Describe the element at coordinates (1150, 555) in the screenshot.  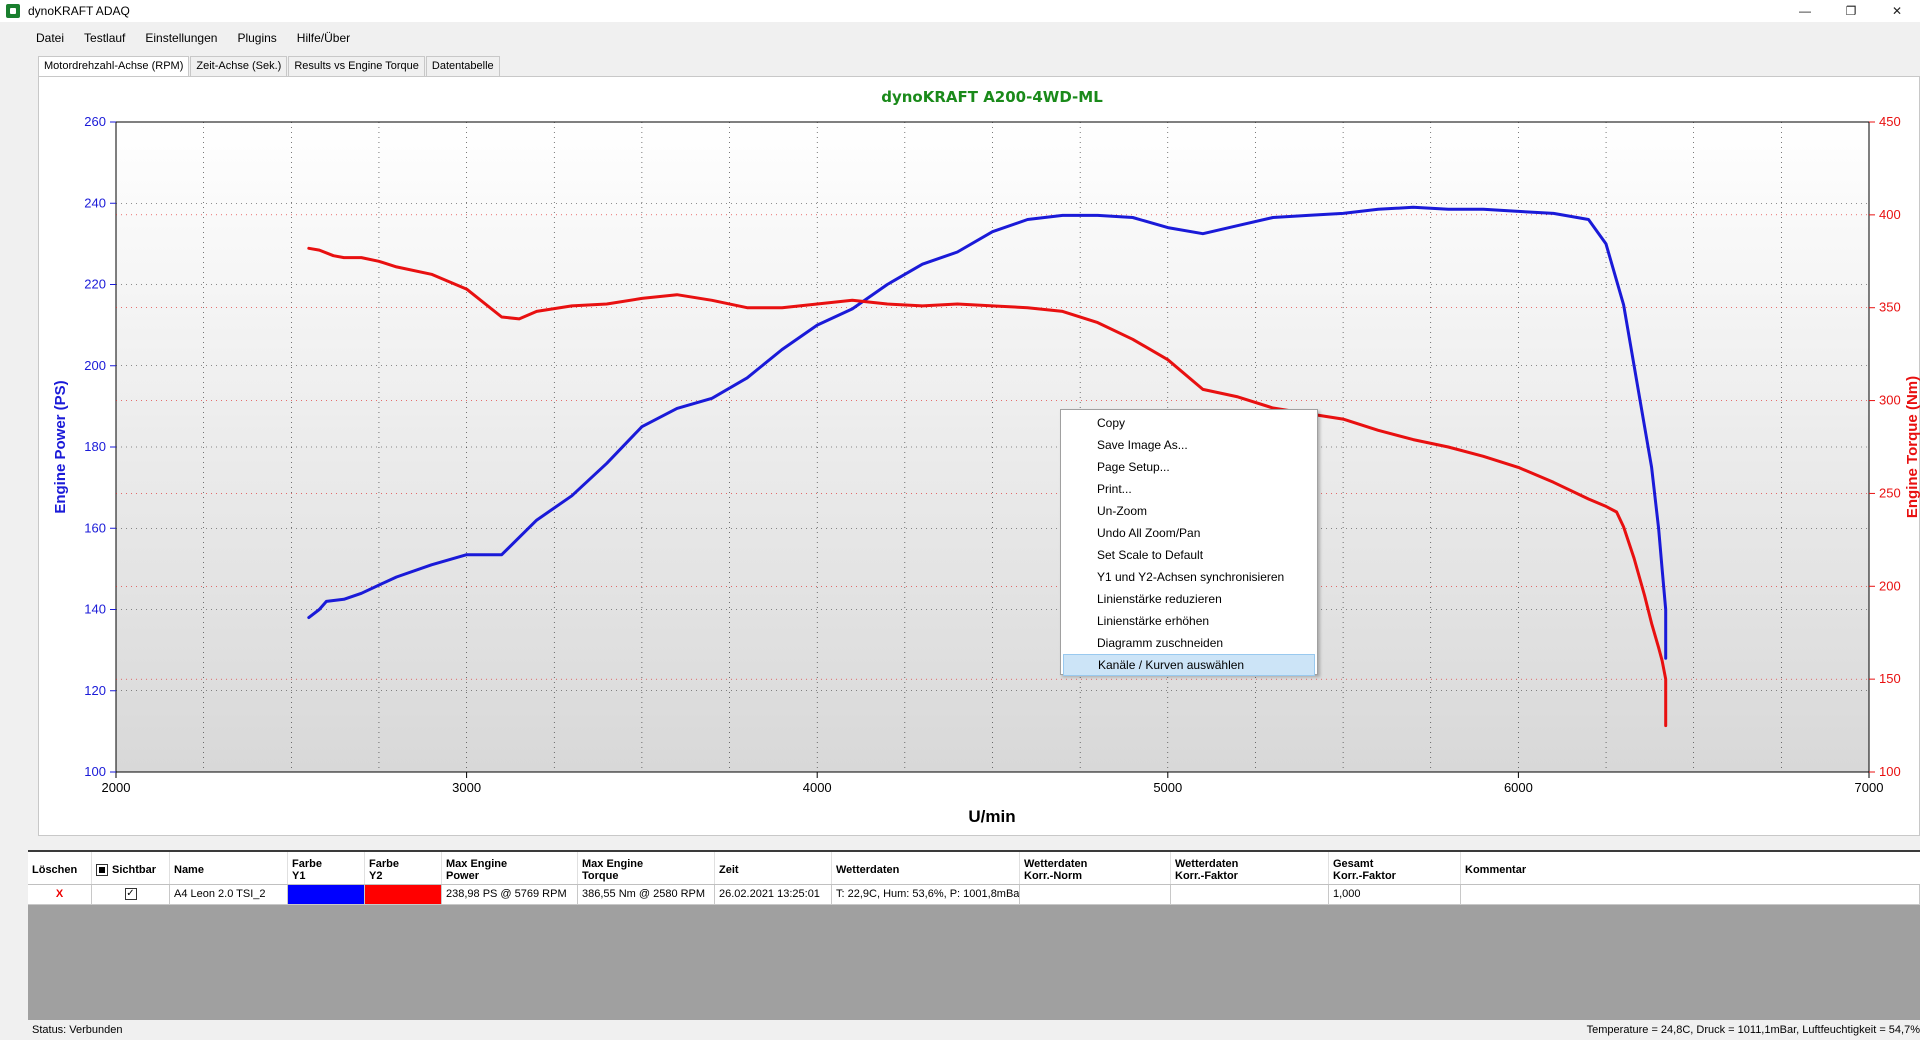
I see `menu-set-scale-default: Set Scale to Default` at that location.